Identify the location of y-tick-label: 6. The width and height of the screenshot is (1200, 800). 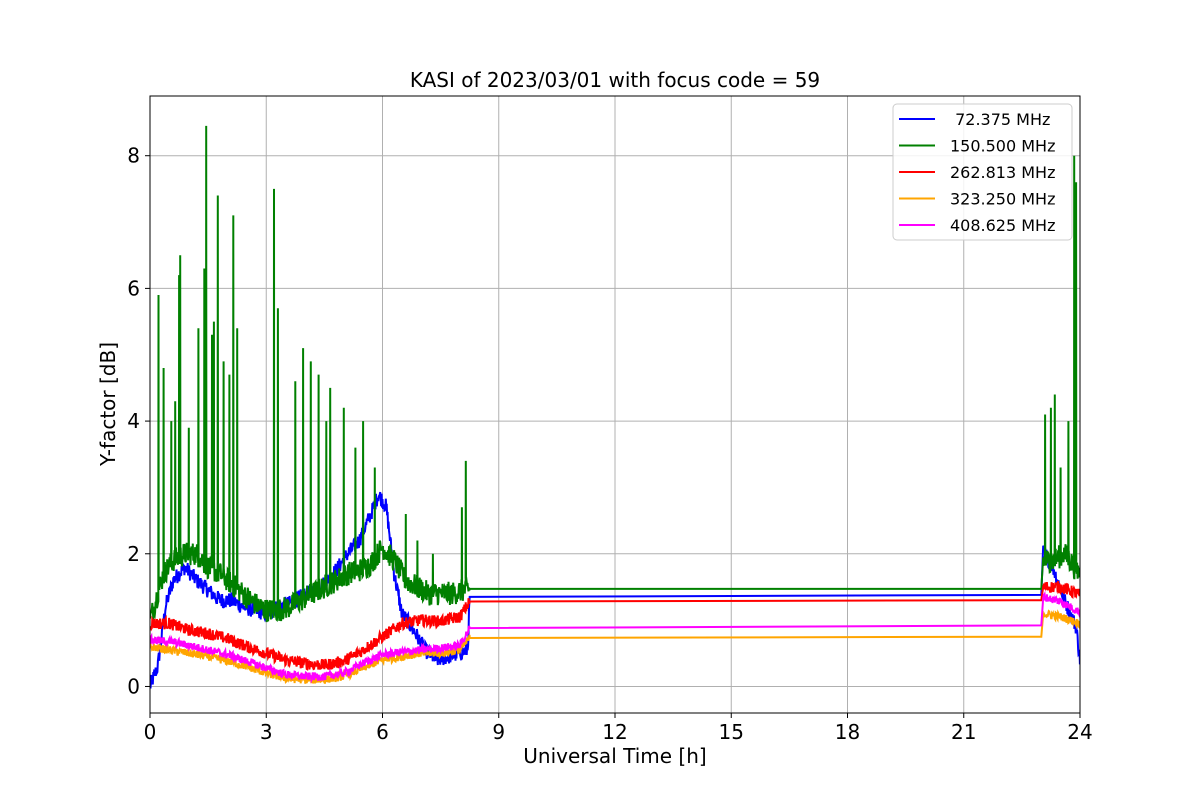
(133, 288).